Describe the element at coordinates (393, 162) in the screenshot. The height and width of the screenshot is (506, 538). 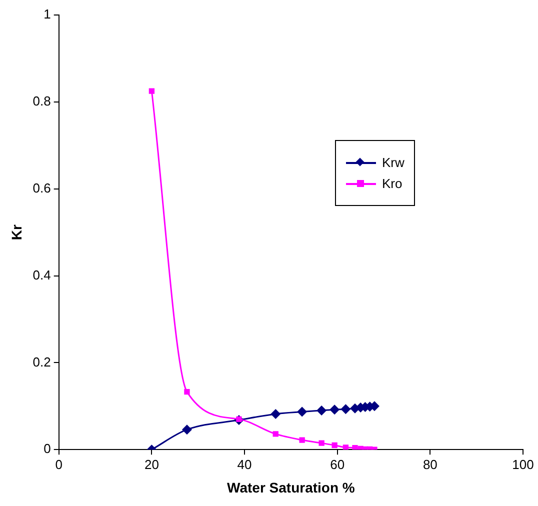
I see `legend-label: Krw` at that location.